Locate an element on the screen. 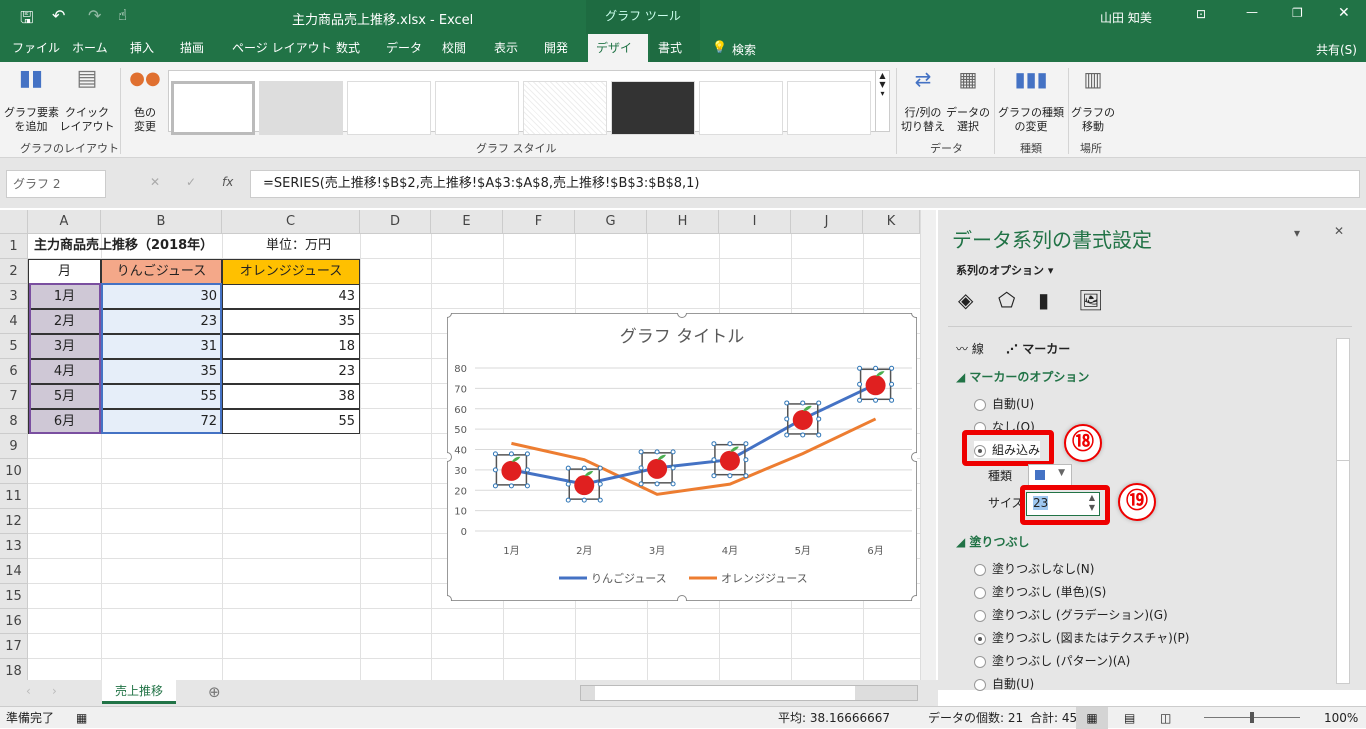  share-button: 共有(S) is located at coordinates (1336, 50).